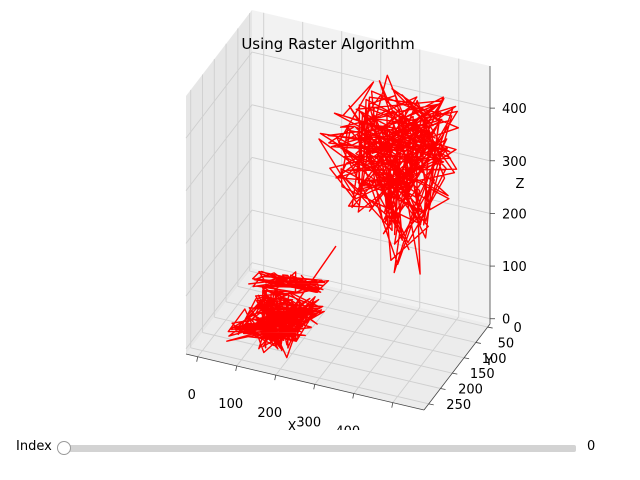  Describe the element at coordinates (518, 328) in the screenshot. I see `y-tick-label: 0` at that location.